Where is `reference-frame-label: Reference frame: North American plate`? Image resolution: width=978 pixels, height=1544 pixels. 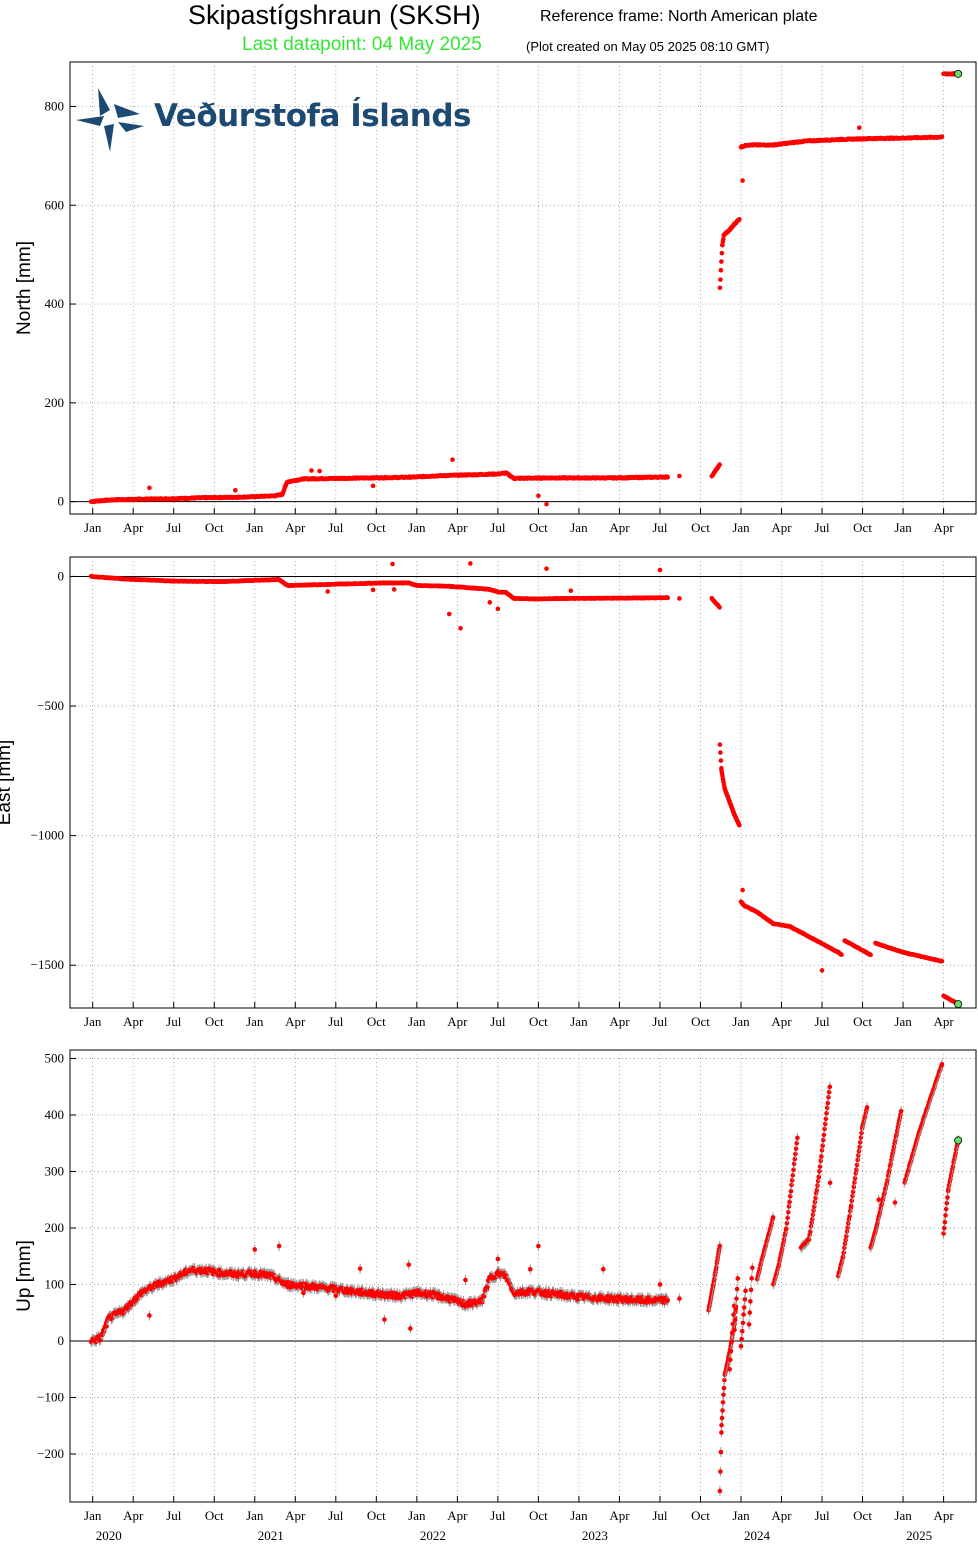 reference-frame-label: Reference frame: North American plate is located at coordinates (679, 16).